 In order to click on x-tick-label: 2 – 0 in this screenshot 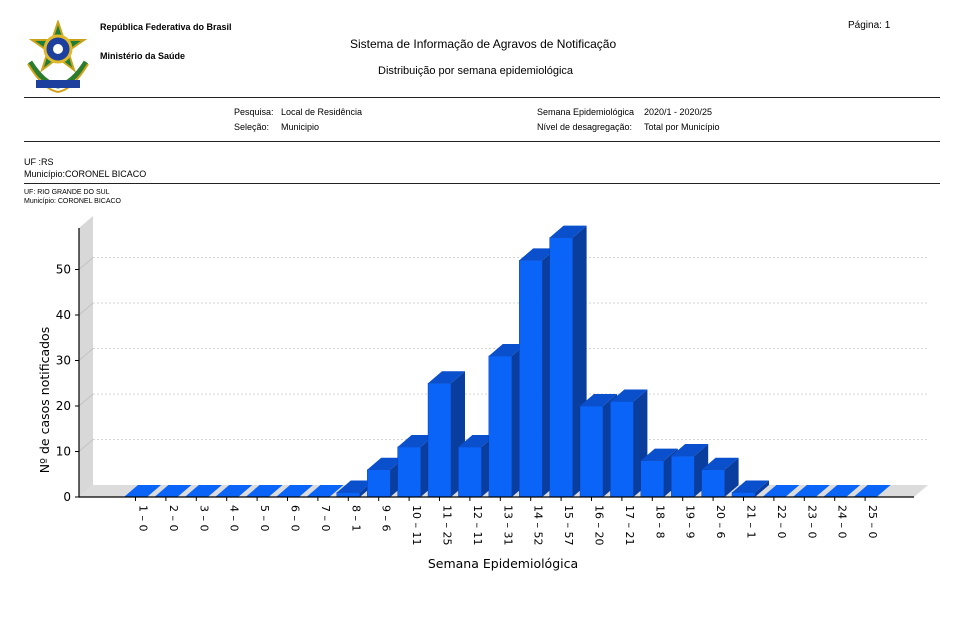, I will do `click(173, 518)`.